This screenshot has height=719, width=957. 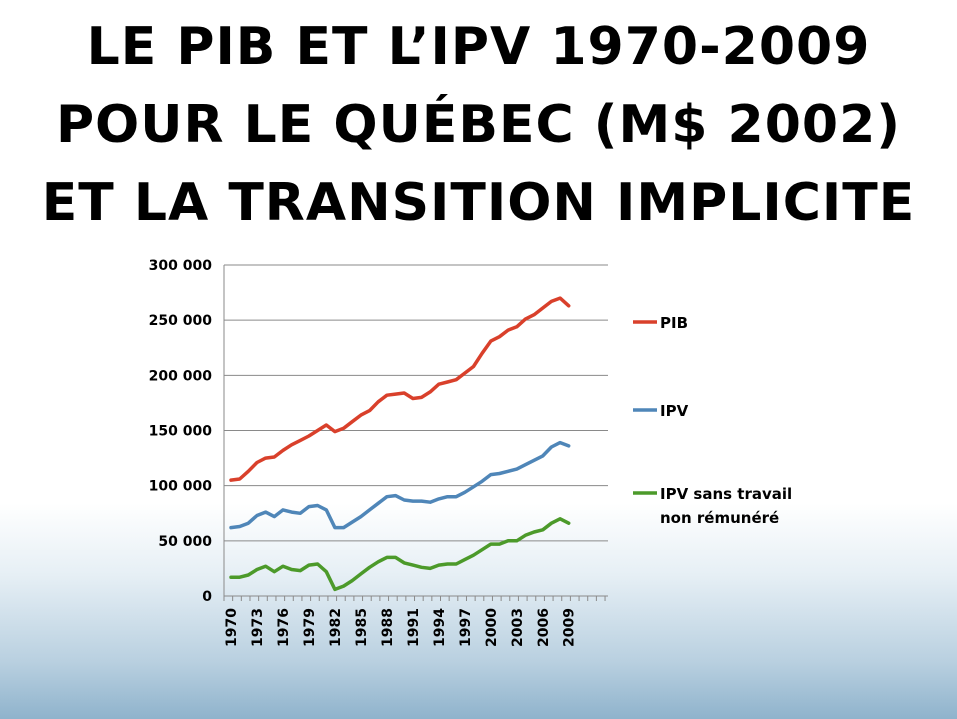 What do you see at coordinates (284, 627) in the screenshot?
I see `x-tick-label: 1976` at bounding box center [284, 627].